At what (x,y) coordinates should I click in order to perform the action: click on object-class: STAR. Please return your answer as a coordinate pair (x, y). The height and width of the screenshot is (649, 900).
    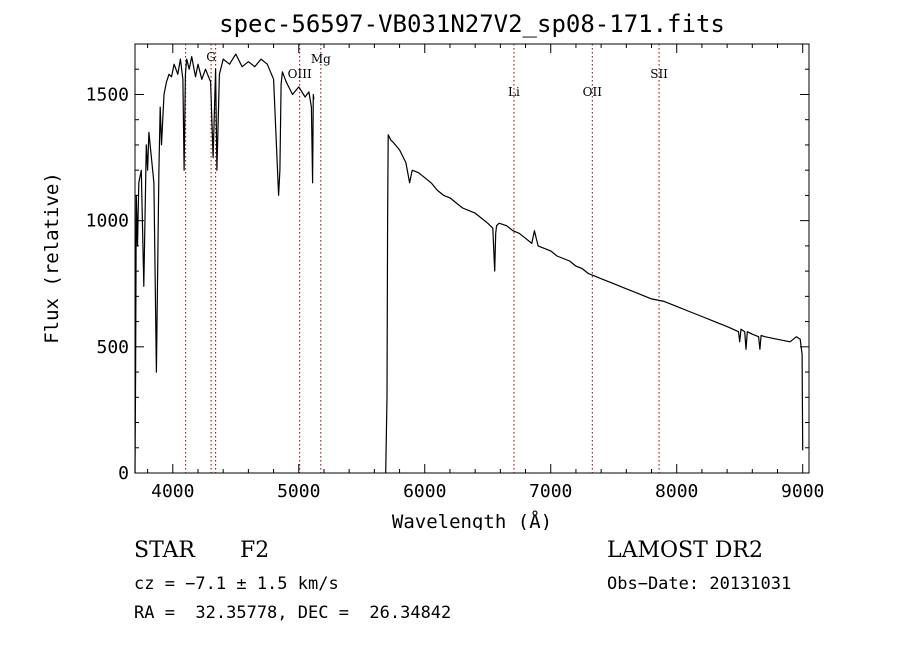
    Looking at the image, I should click on (164, 550).